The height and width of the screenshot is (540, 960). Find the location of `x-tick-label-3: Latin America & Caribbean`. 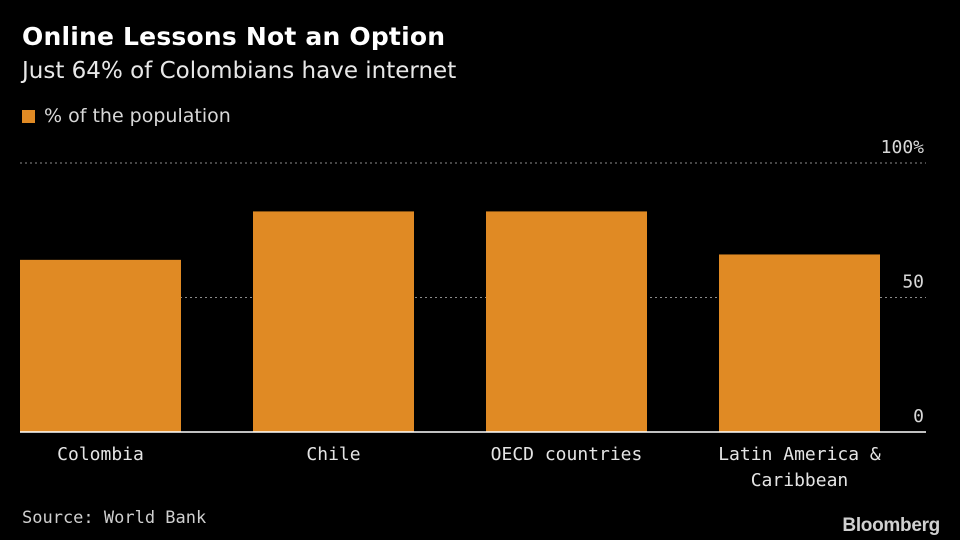

x-tick-label-3: Latin America & Caribbean is located at coordinates (799, 467).